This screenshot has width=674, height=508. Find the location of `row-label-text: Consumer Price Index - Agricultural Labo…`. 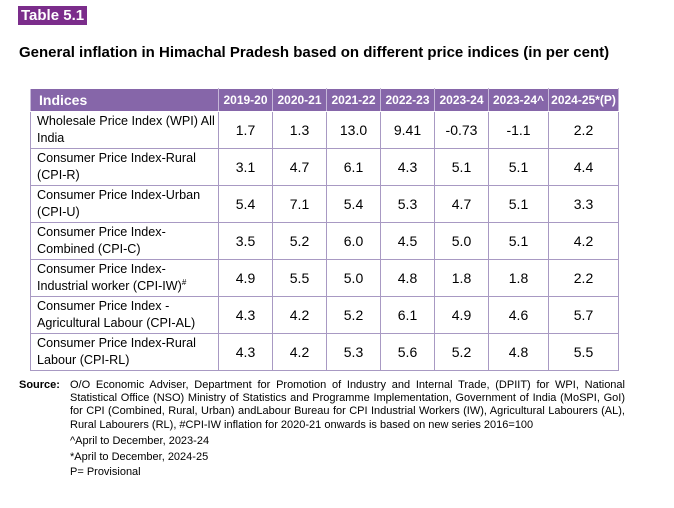

row-label-text: Consumer Price Index - Agricultural Labo… is located at coordinates (116, 314).